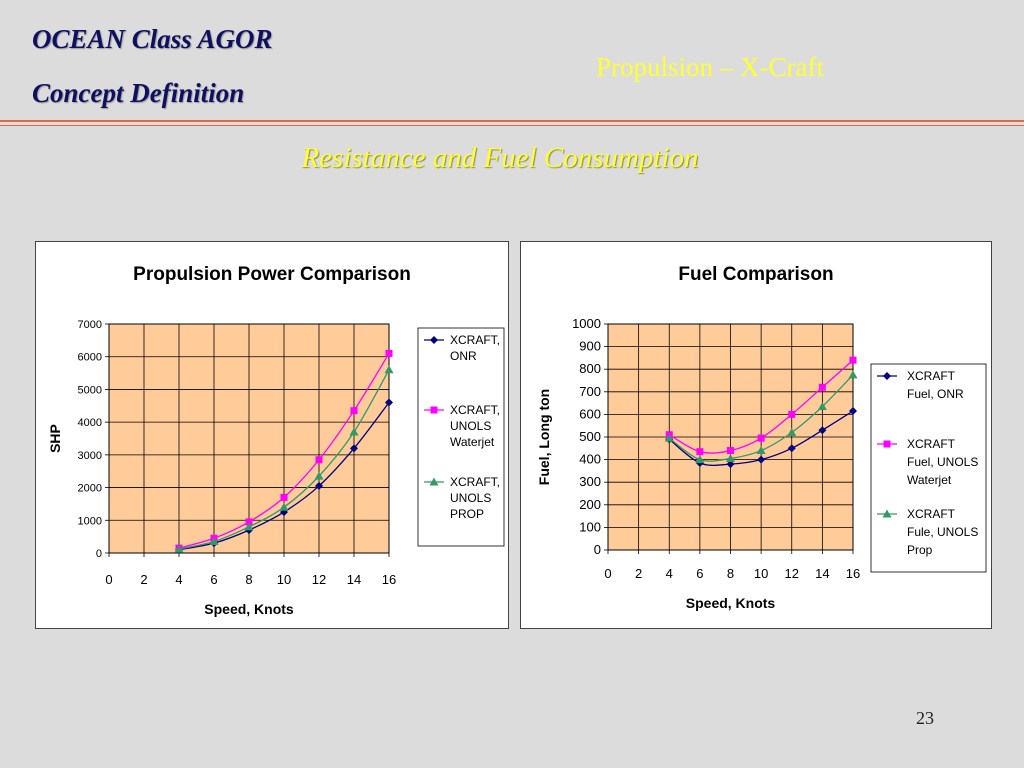 This screenshot has width=1024, height=768. Describe the element at coordinates (590, 436) in the screenshot. I see `y-tick-label: 500` at that location.